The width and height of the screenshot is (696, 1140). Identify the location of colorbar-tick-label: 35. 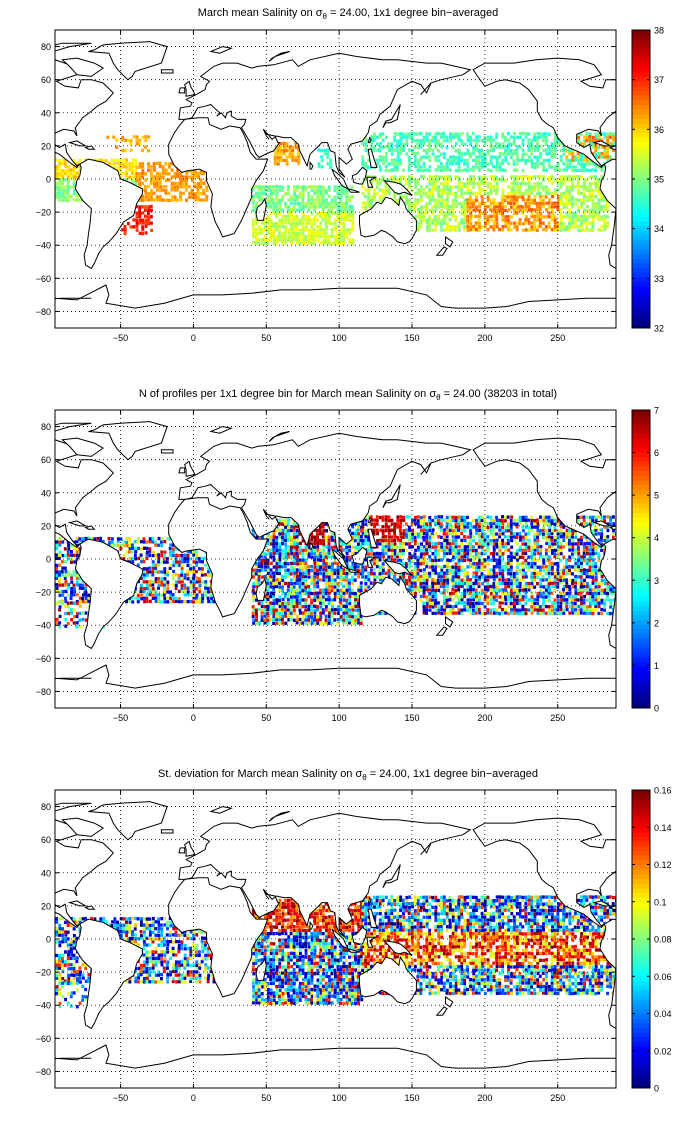
(659, 180).